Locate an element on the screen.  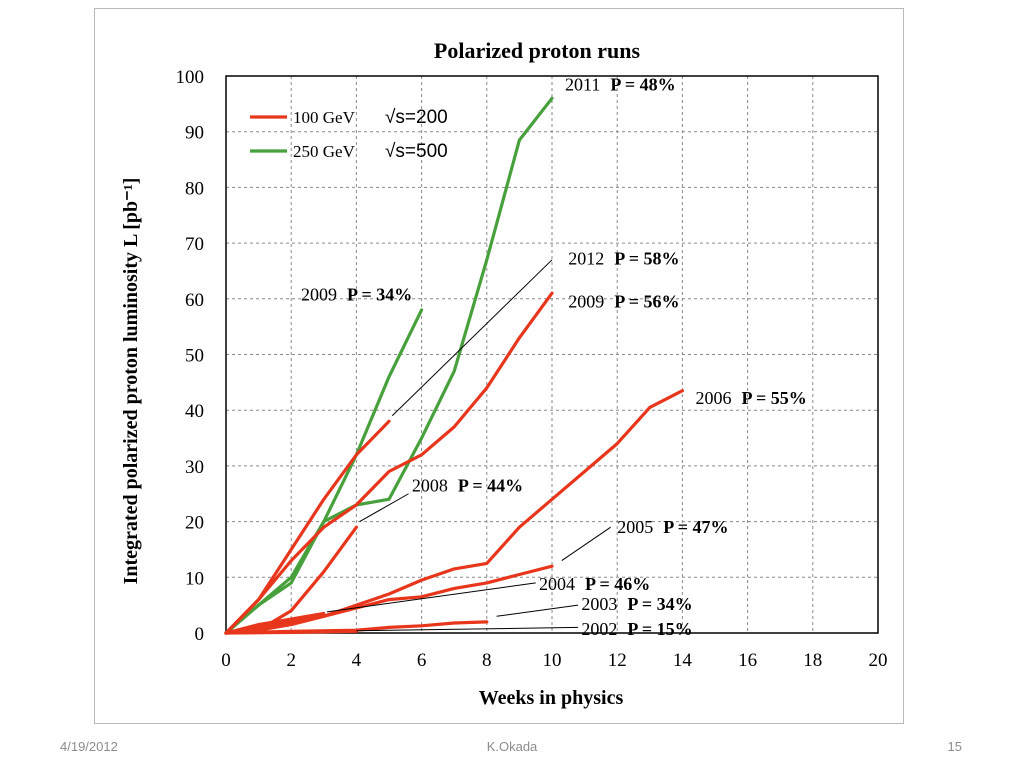
leader-line-2004 is located at coordinates (431, 597).